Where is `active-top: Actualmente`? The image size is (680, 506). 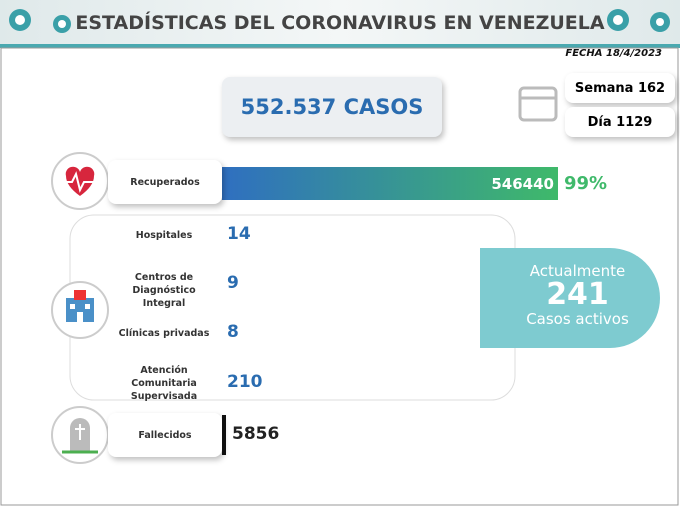
active-top: Actualmente is located at coordinates (577, 271).